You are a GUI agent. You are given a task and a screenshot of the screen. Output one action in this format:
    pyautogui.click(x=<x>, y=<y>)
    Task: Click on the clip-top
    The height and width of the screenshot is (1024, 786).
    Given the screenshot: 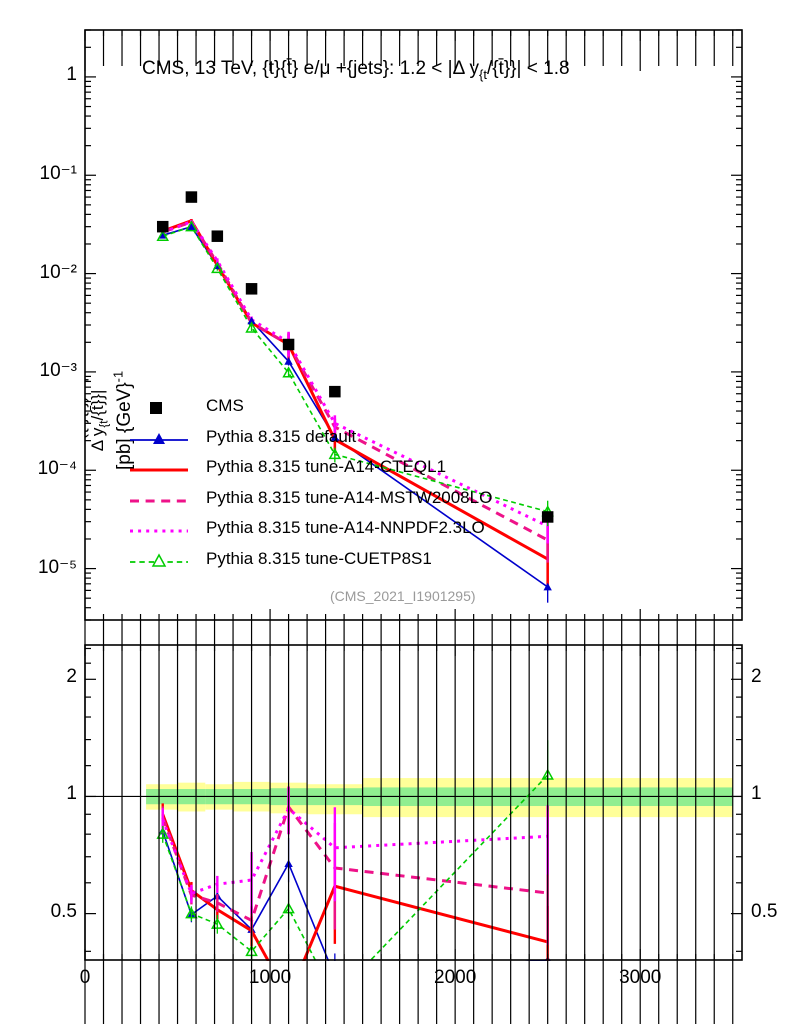 What is the action you would take?
    pyautogui.click(x=393, y=15)
    